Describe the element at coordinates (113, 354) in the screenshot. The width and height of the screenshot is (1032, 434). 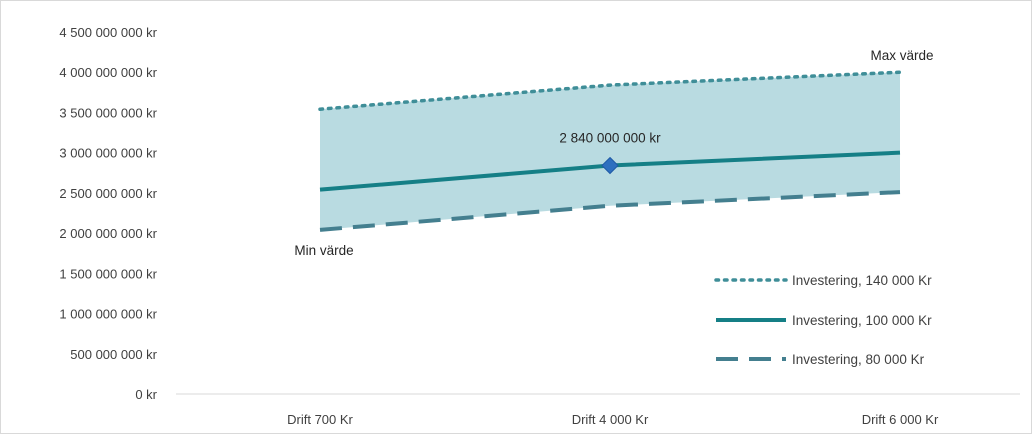
I see `y-tick-label: 500 000 000 kr` at that location.